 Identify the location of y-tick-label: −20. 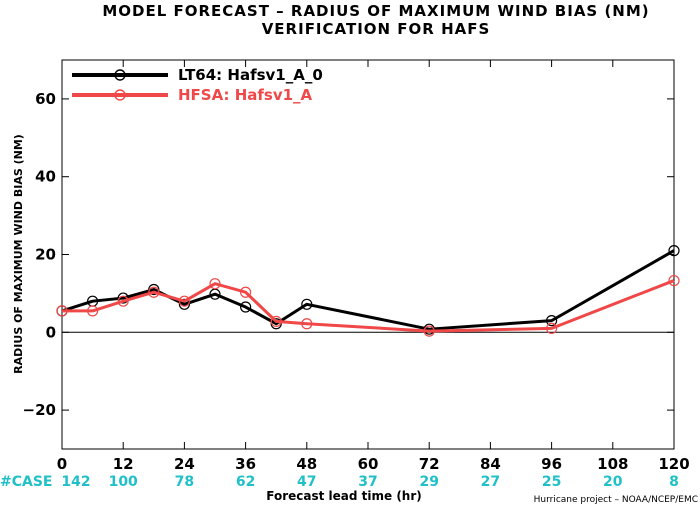
(39, 410).